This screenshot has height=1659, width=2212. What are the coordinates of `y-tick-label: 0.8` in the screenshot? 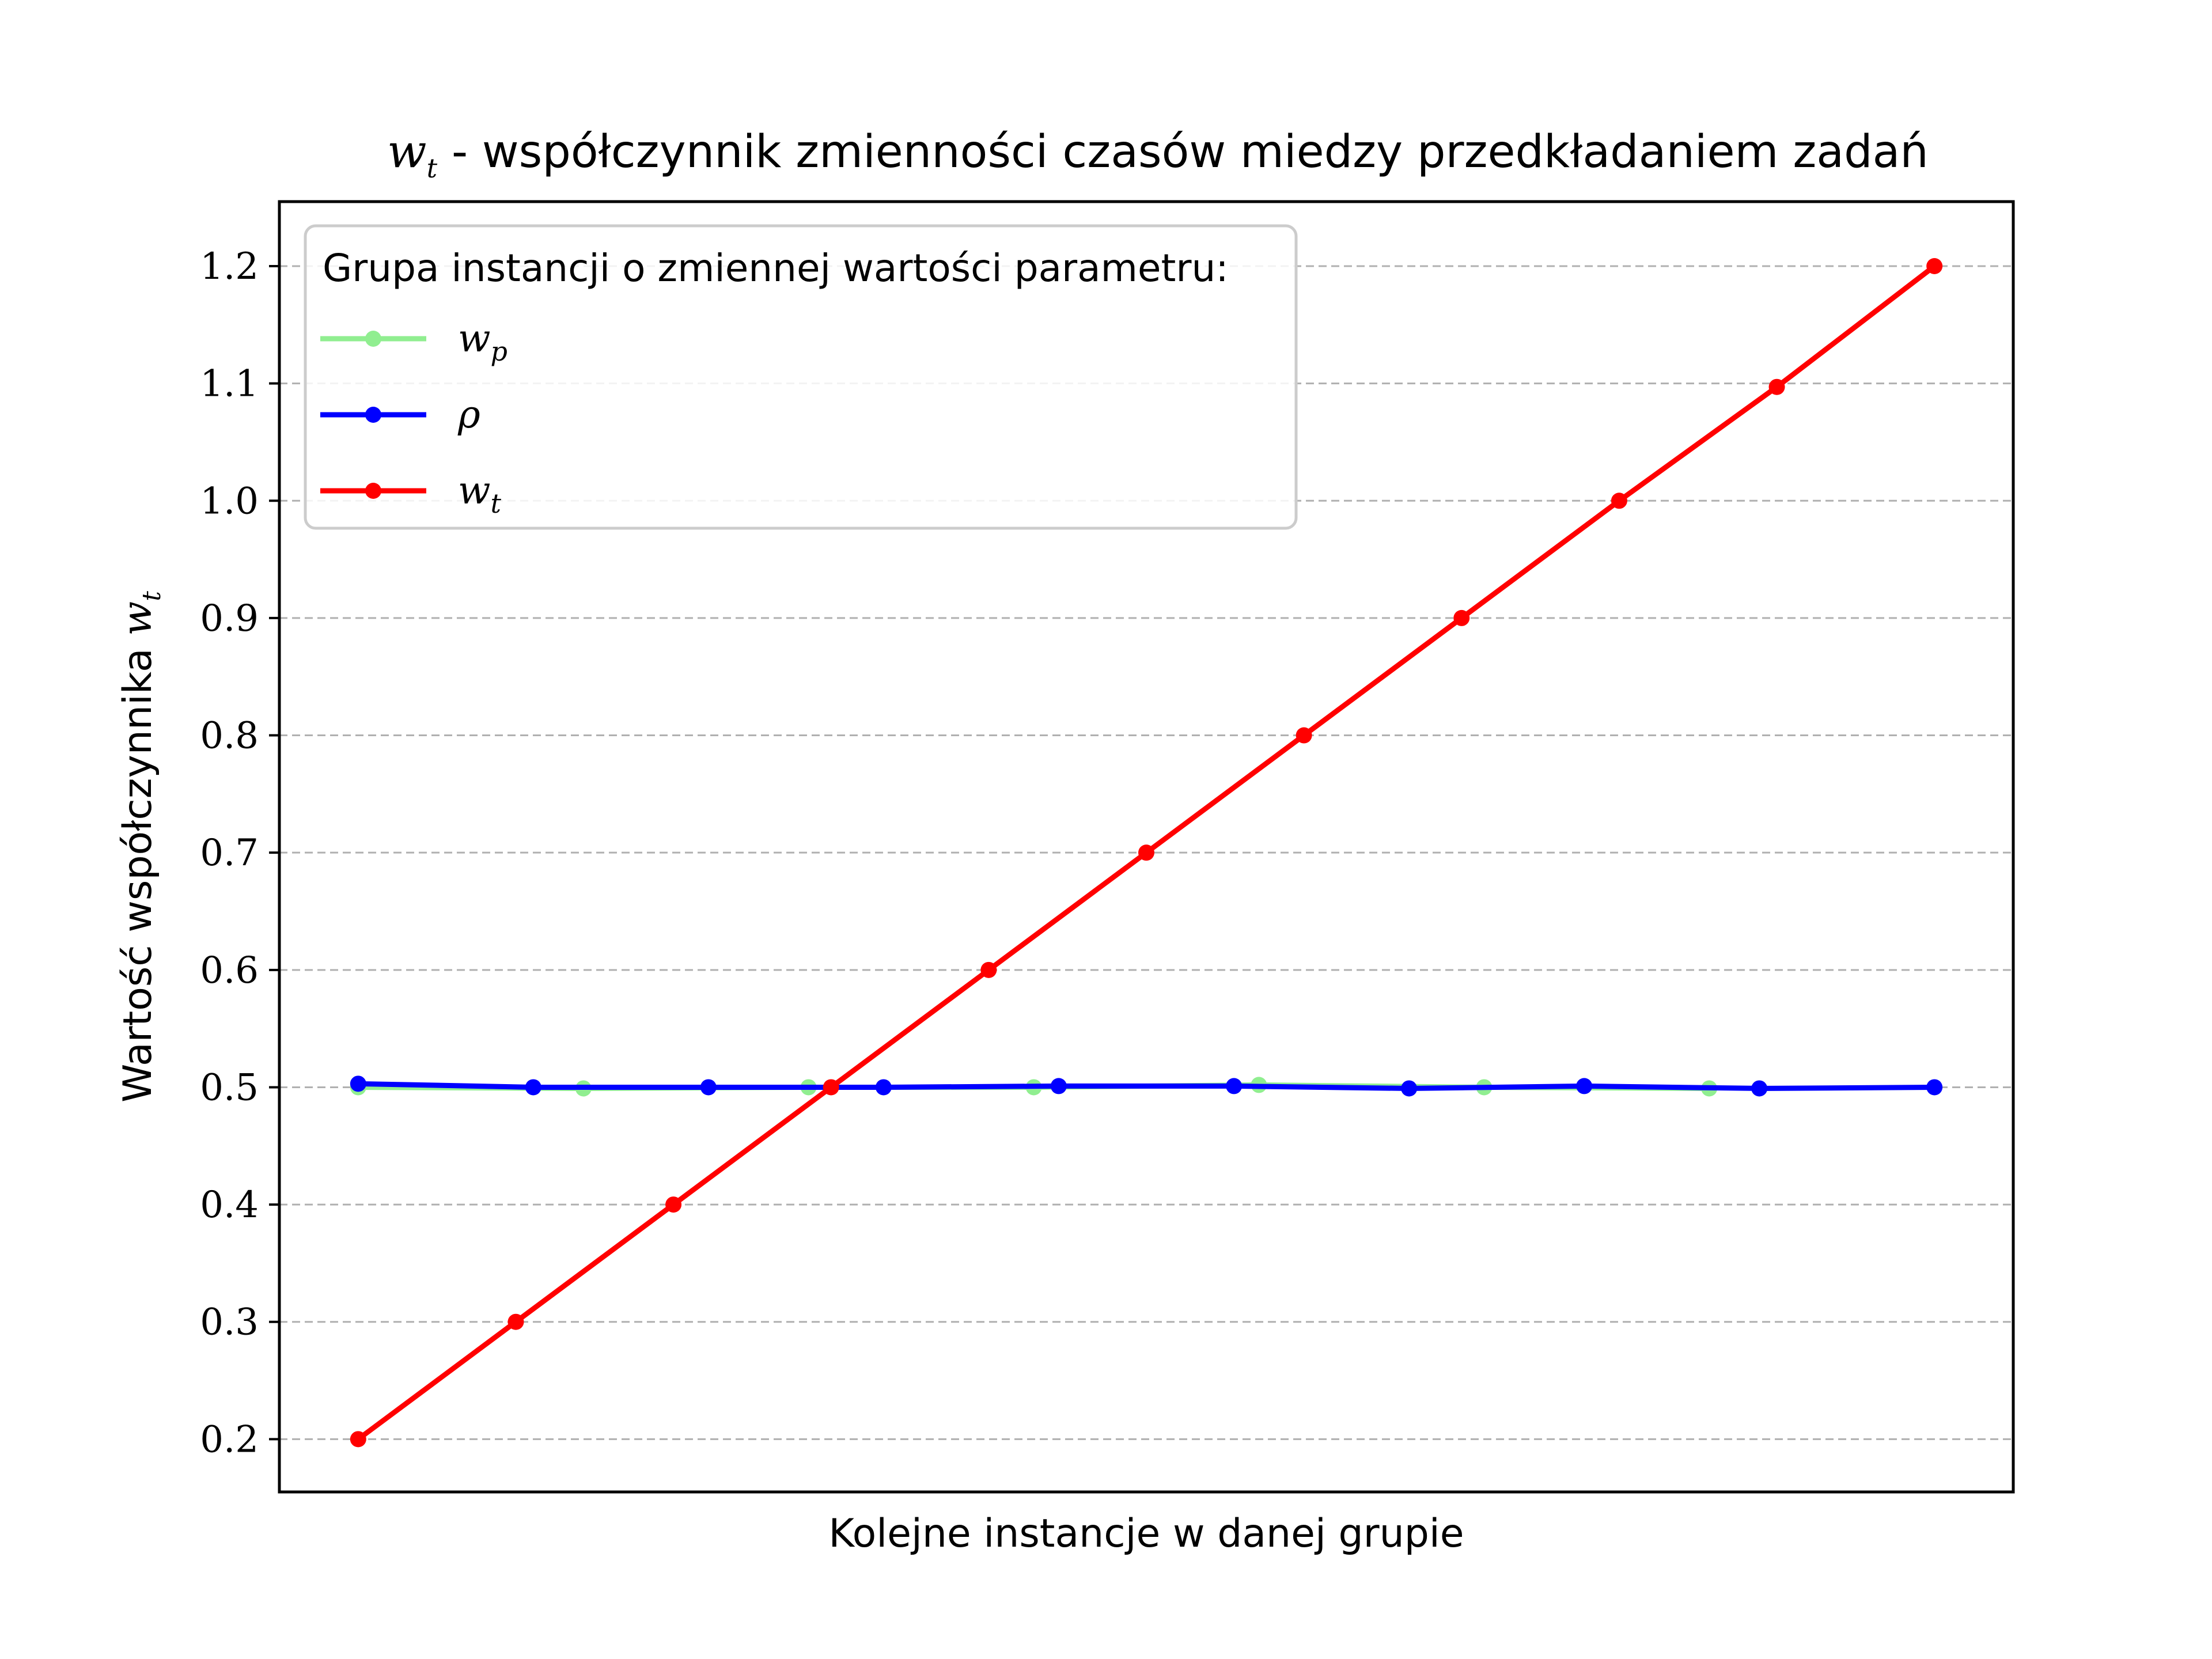 It's located at (229, 736).